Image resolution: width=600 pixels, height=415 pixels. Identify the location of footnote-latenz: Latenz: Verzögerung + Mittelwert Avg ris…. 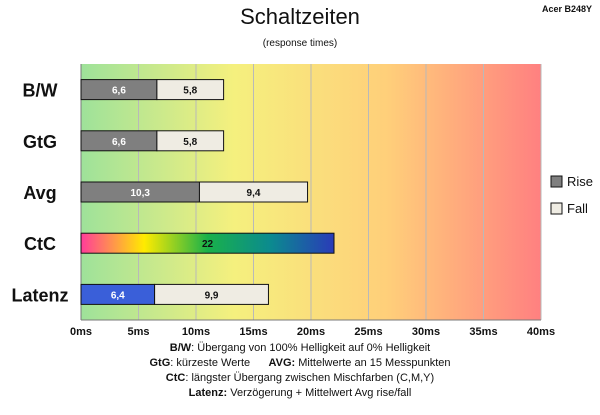
(300, 393).